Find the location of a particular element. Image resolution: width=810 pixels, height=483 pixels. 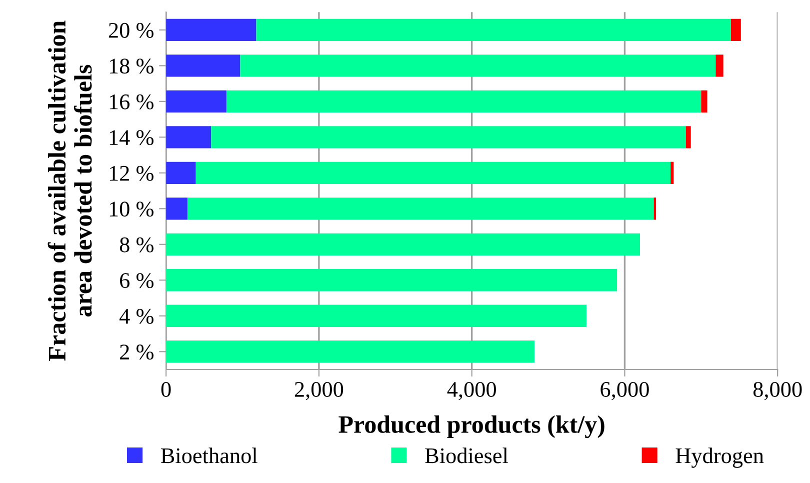

x-tick-label: 0 is located at coordinates (166, 389).